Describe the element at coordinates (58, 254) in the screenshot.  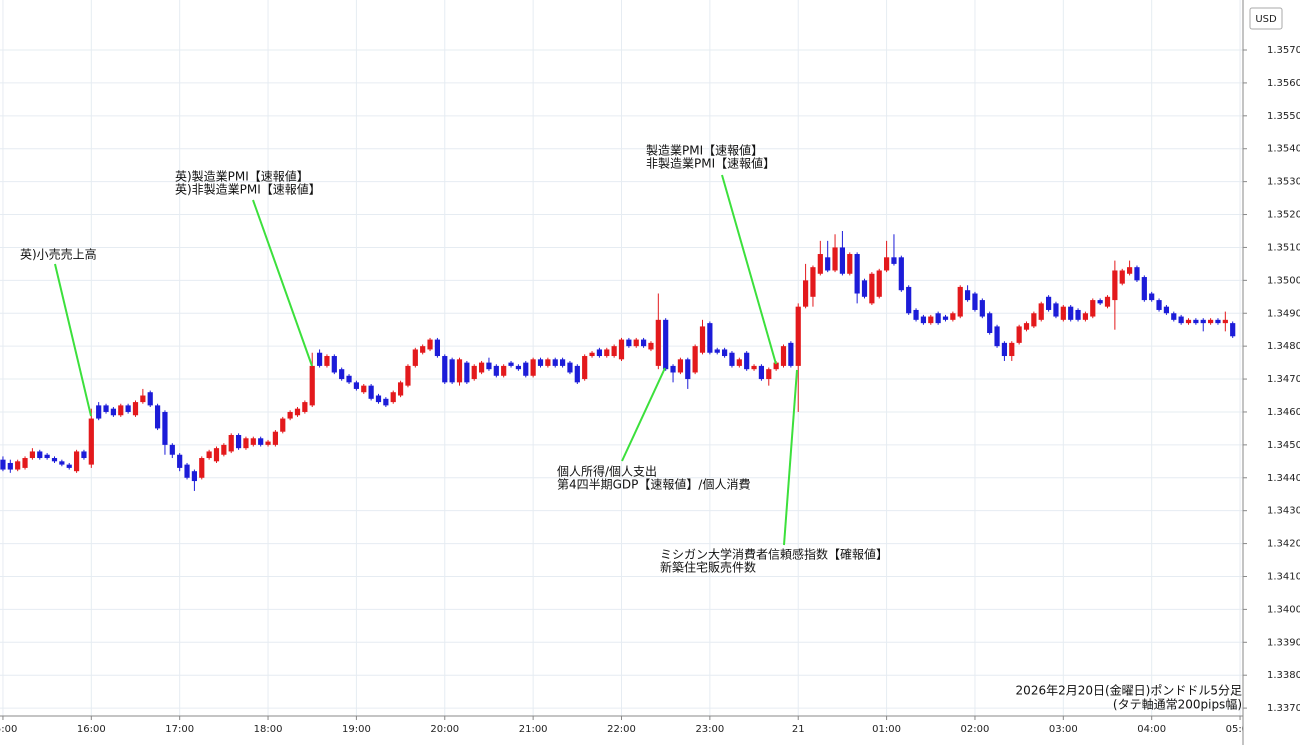
I see `annotation-text: 英)小売売上高` at that location.